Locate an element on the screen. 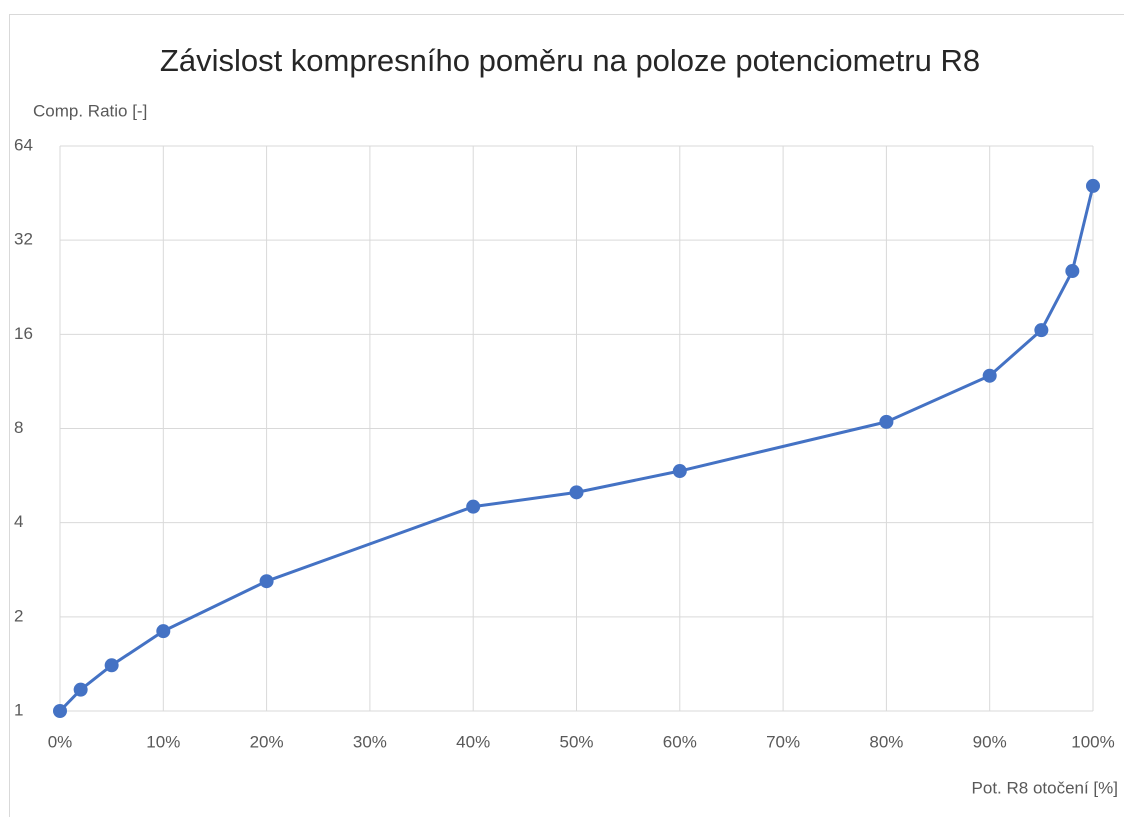 Image resolution: width=1124 pixels, height=817 pixels. x-tick-label: 60% is located at coordinates (680, 741).